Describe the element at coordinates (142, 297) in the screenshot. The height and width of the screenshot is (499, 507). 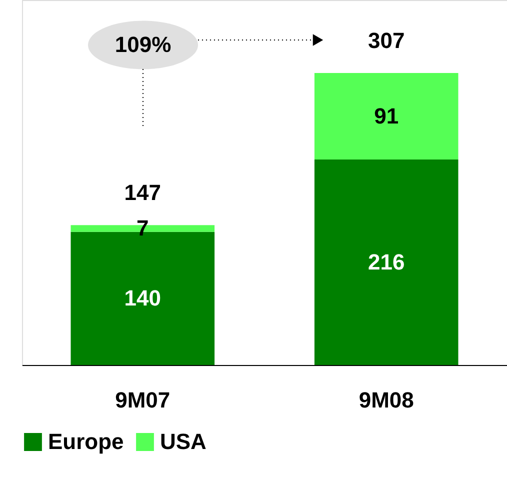
I see `data-label: 140` at that location.